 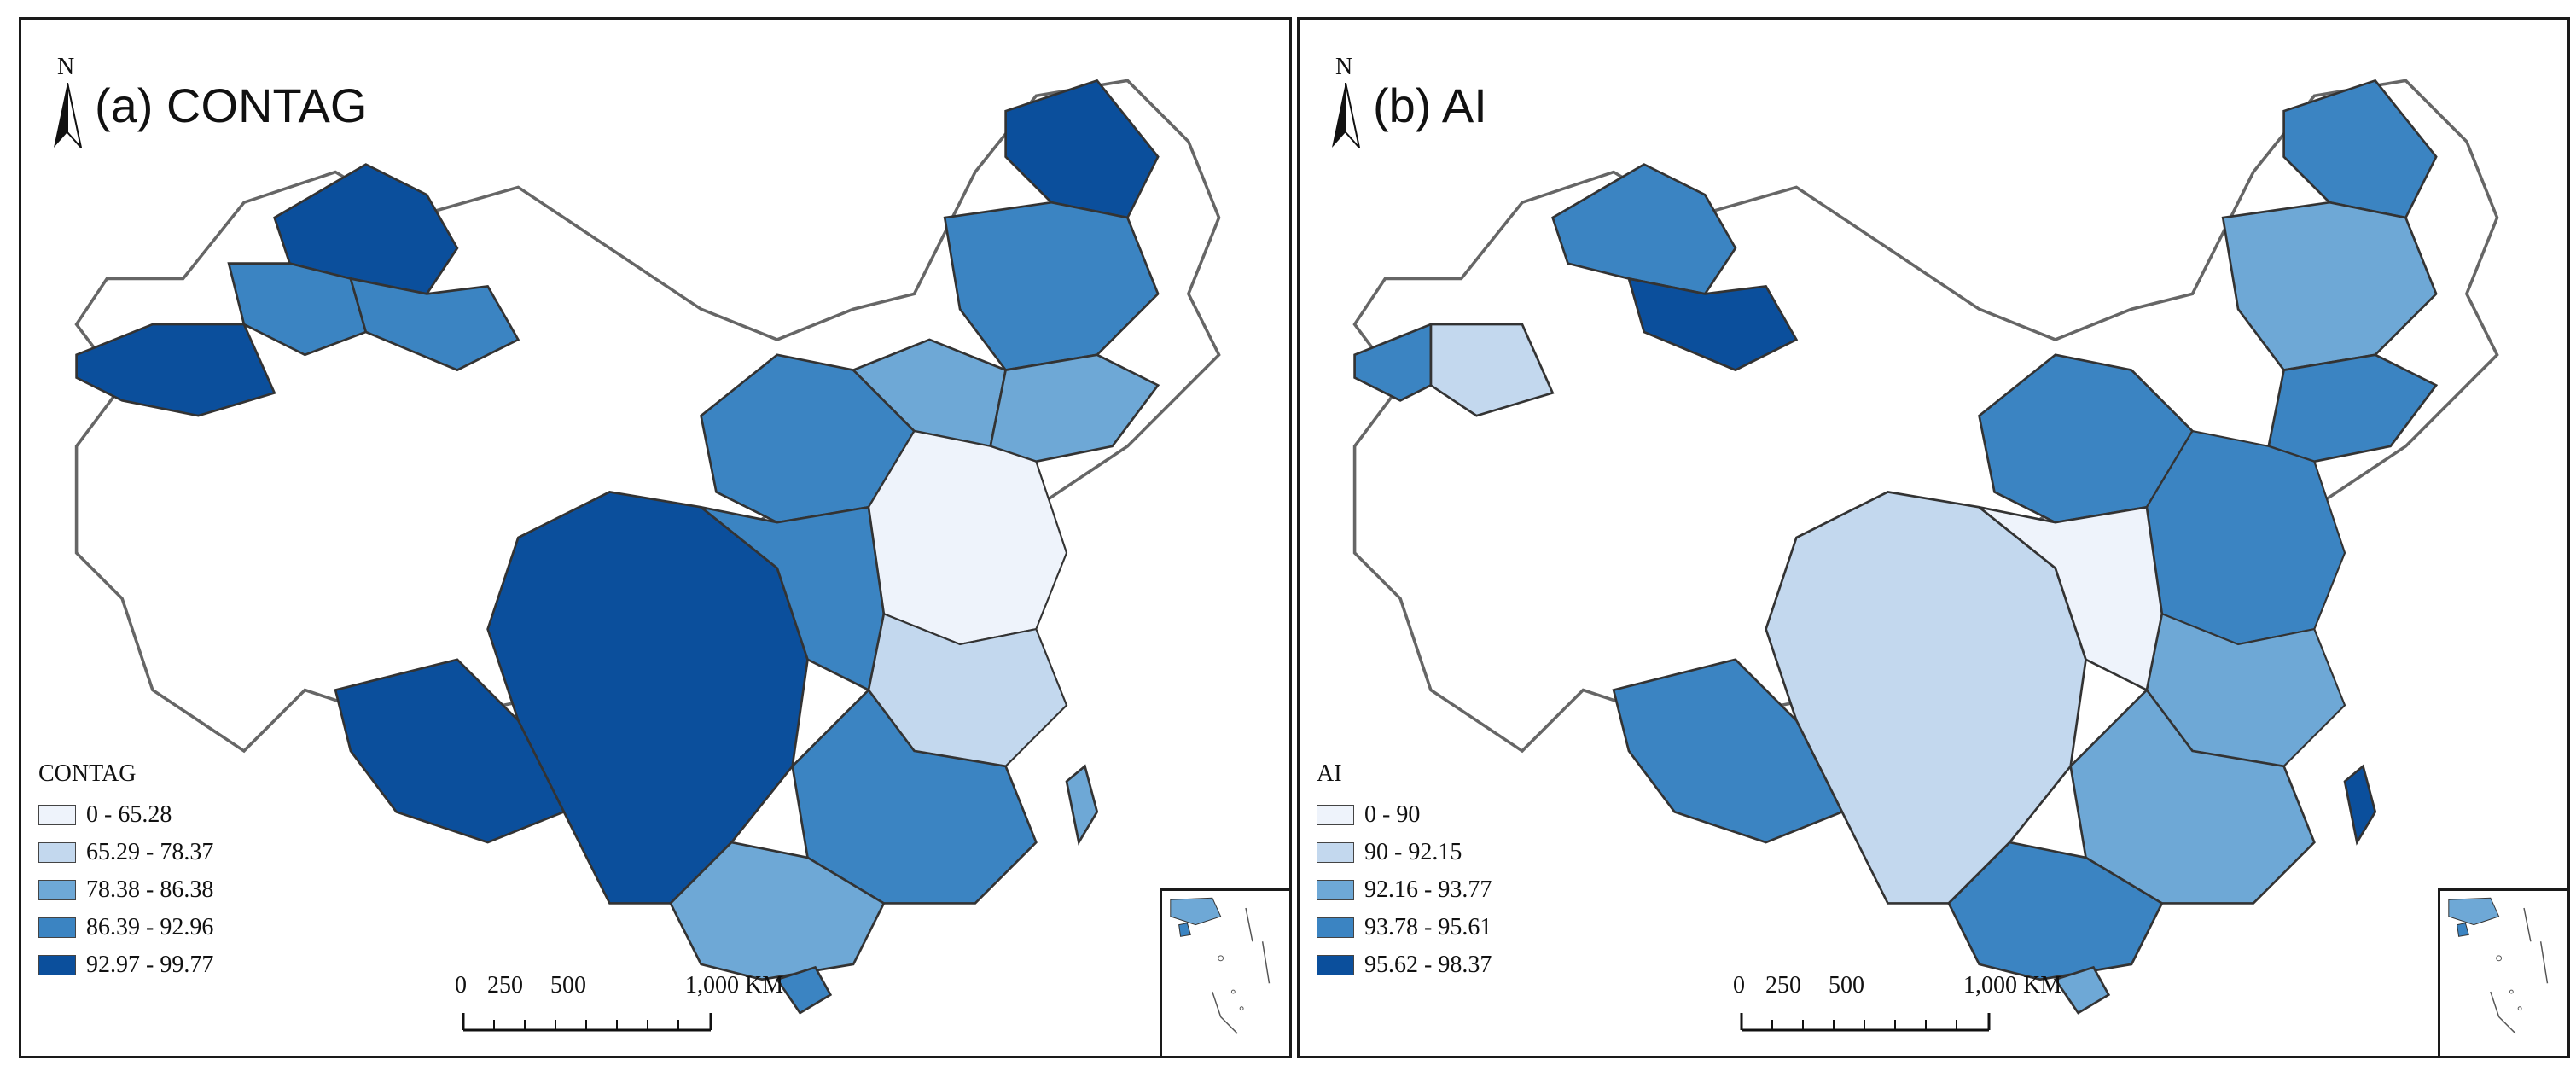 I want to click on legend-label: 0 - 90, so click(x=1392, y=814).